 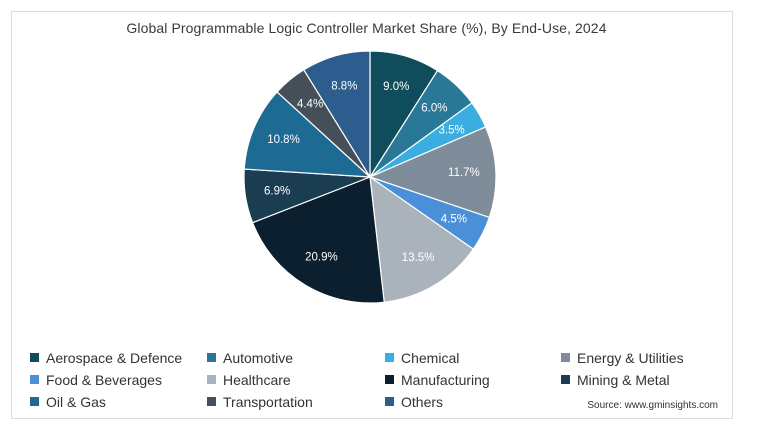 I want to click on slice-data-label: 6.0%, so click(x=434, y=109).